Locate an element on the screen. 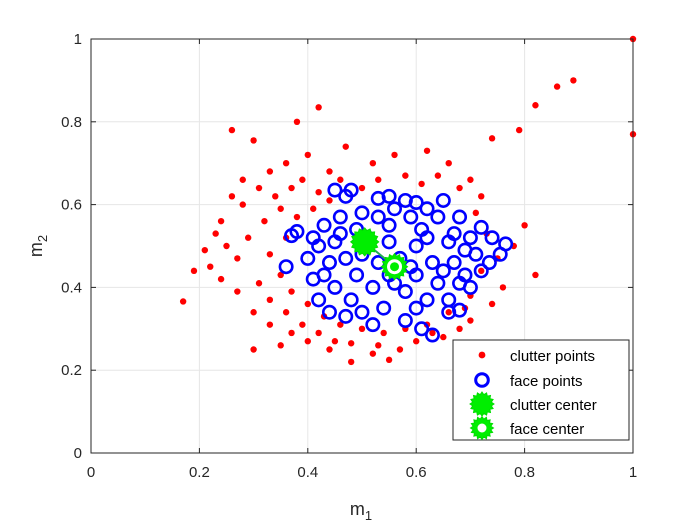  legend-item-face-points: face points is located at coordinates (528, 381).